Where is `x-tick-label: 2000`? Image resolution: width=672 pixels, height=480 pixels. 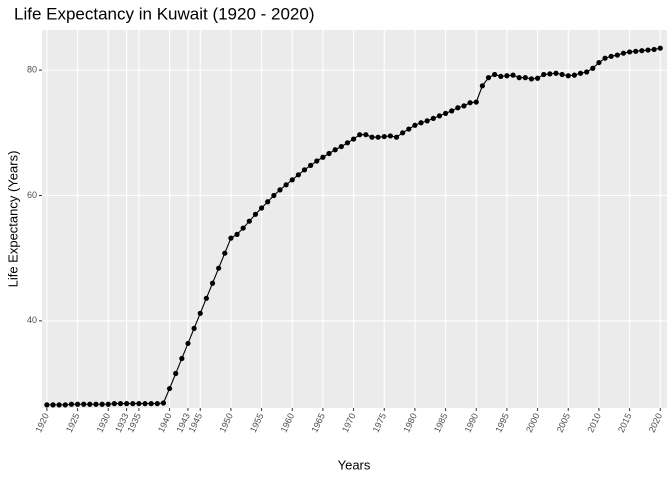 x-tick-label: 2000 is located at coordinates (533, 423).